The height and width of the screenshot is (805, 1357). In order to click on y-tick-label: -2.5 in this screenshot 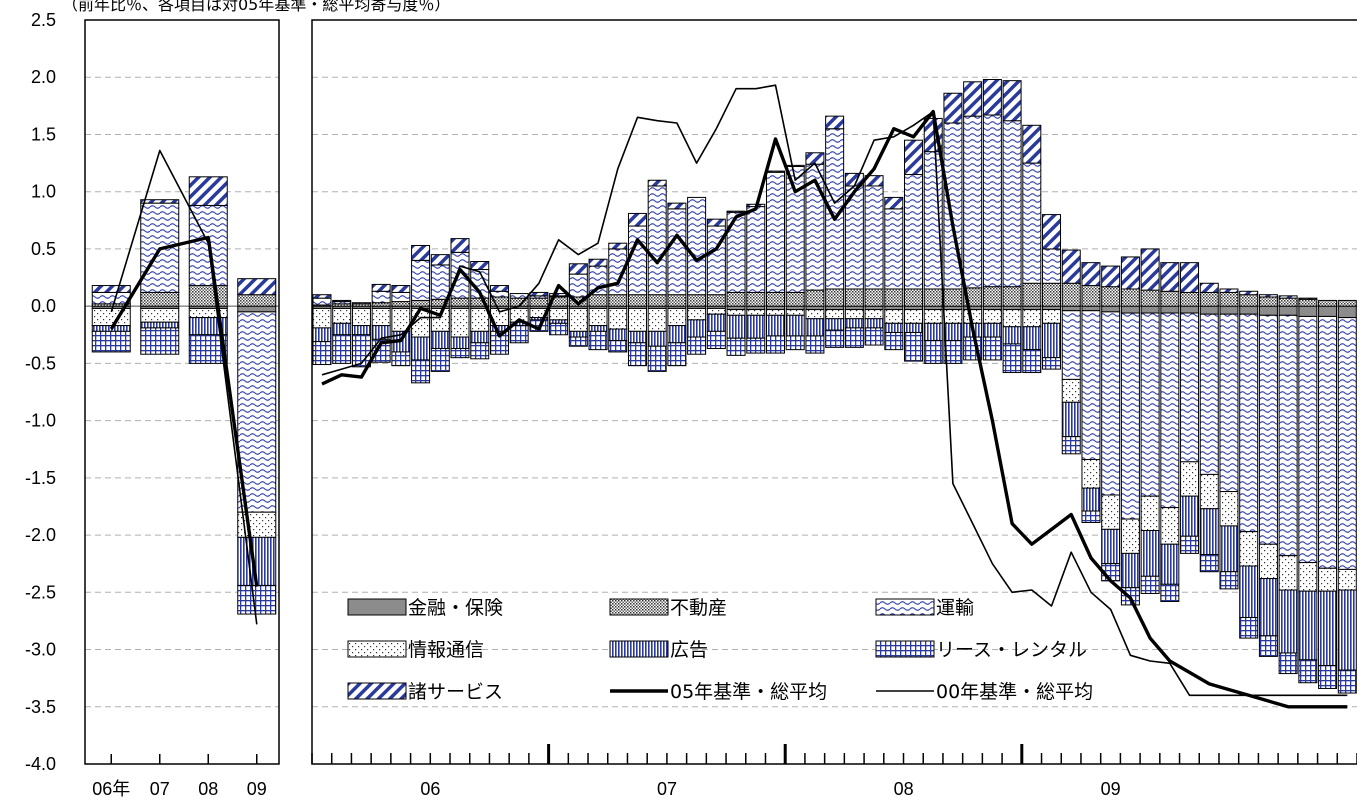, I will do `click(40, 592)`.